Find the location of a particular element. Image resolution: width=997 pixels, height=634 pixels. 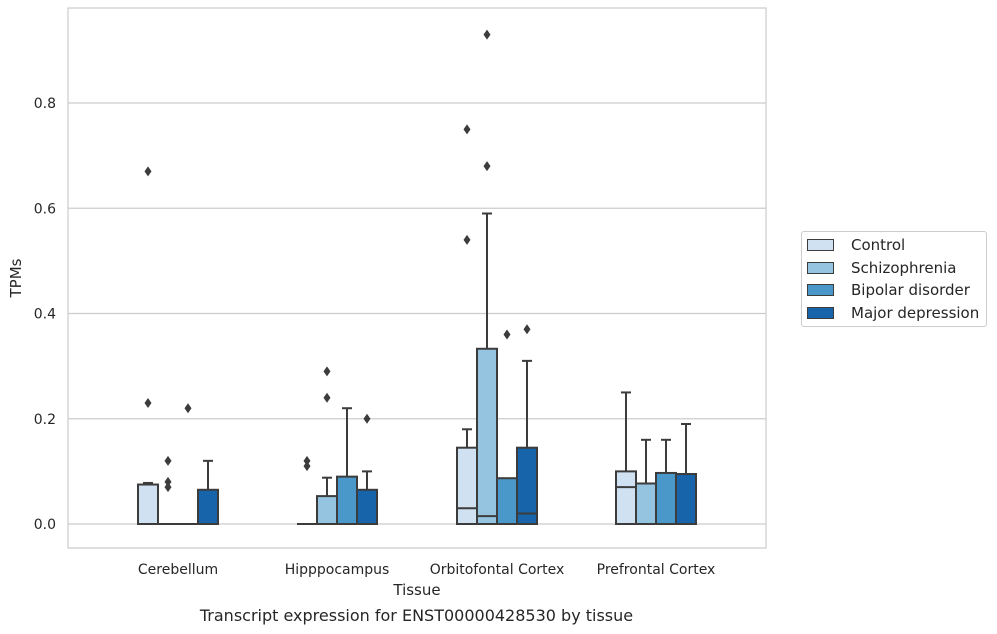

y-axis-ticks: 0.0 0.2 0.4 0.6 0.8 is located at coordinates (45, 314).